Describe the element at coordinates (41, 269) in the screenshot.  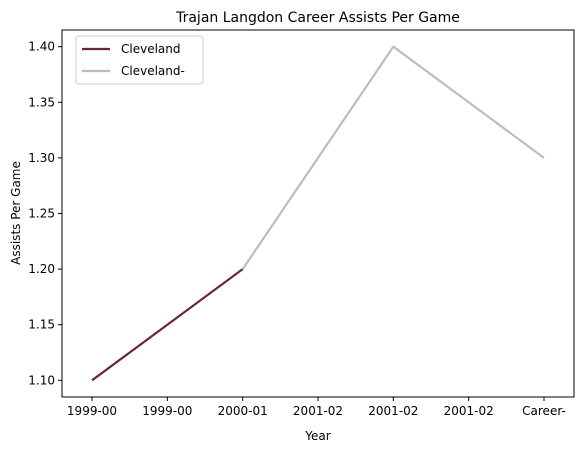
I see `y-tick-label: 1.20` at that location.